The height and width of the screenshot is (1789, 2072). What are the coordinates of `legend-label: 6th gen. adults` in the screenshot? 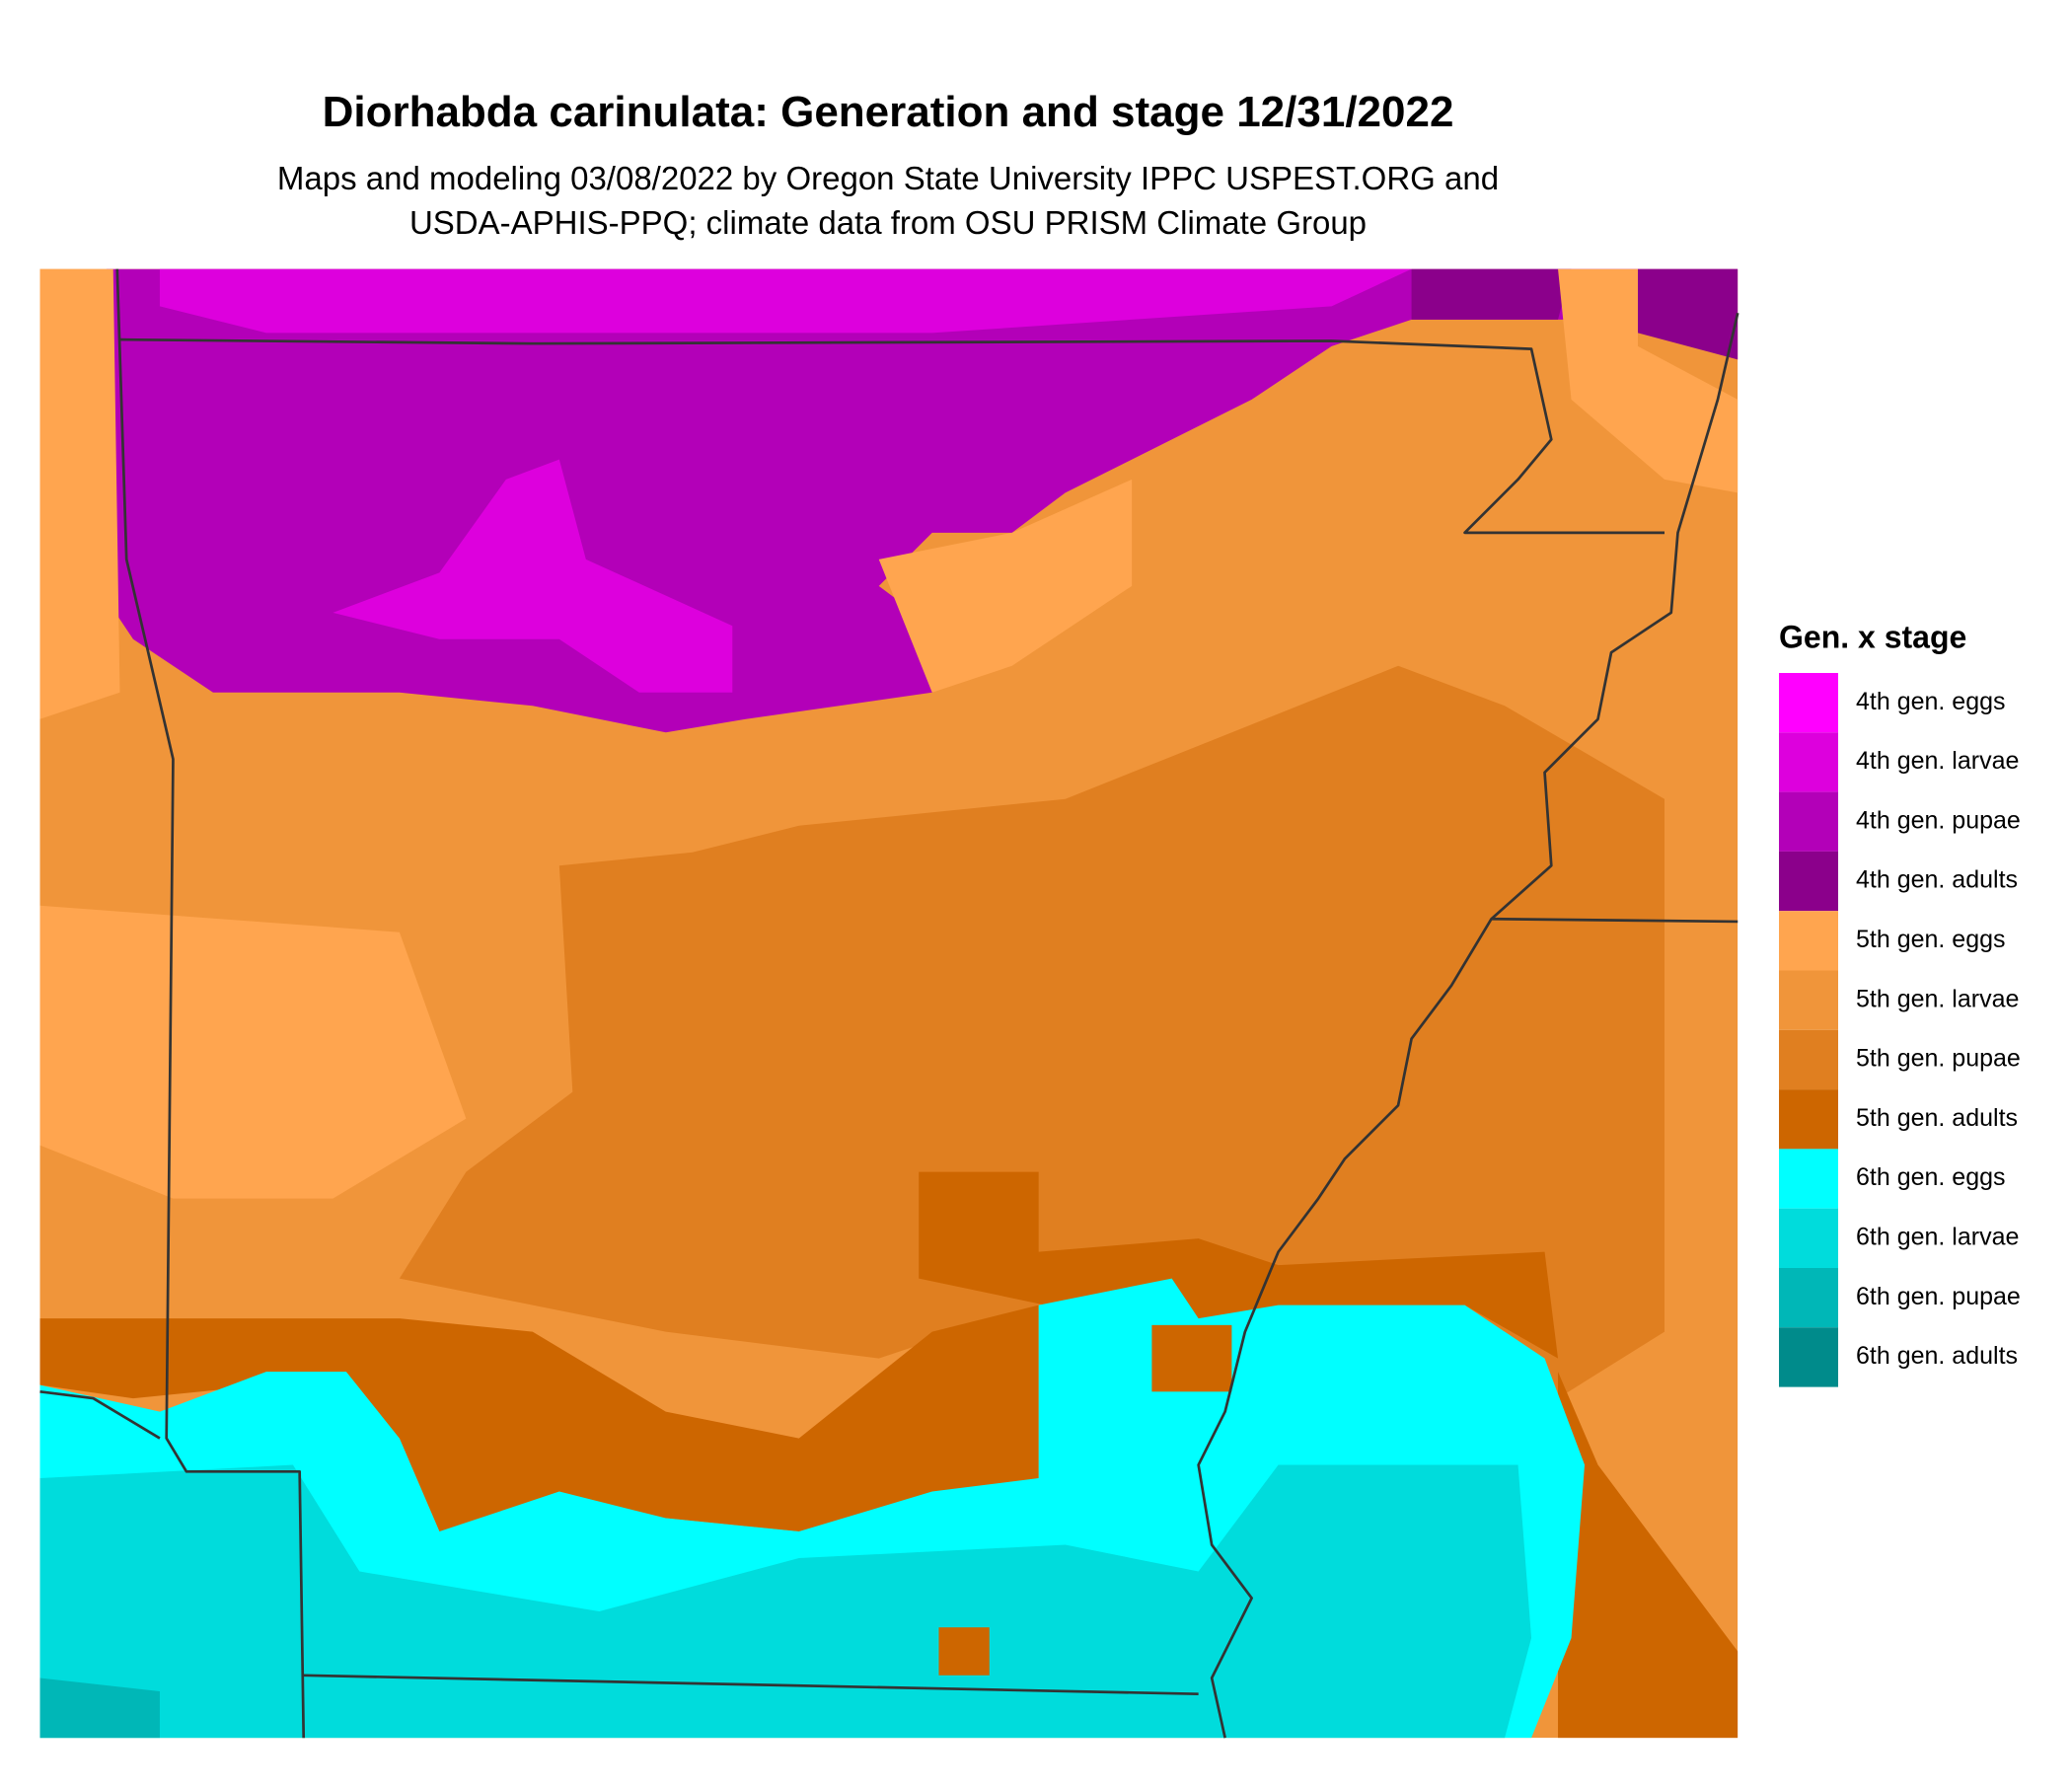 It's located at (1937, 1356).